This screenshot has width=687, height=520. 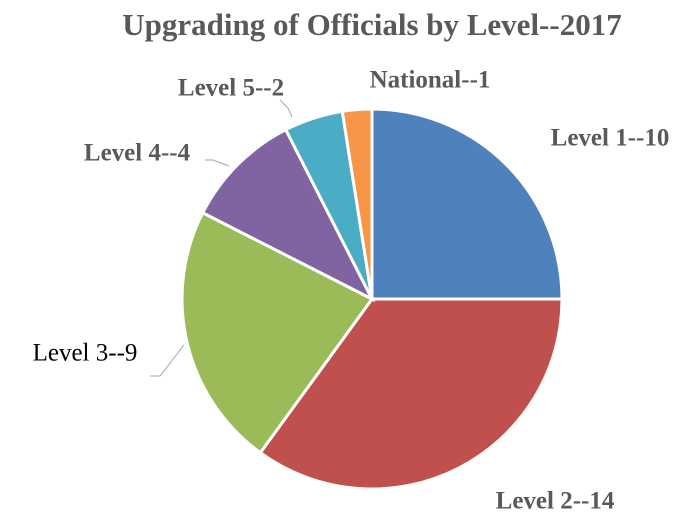 I want to click on data-label: Level 3--9, so click(x=85, y=353).